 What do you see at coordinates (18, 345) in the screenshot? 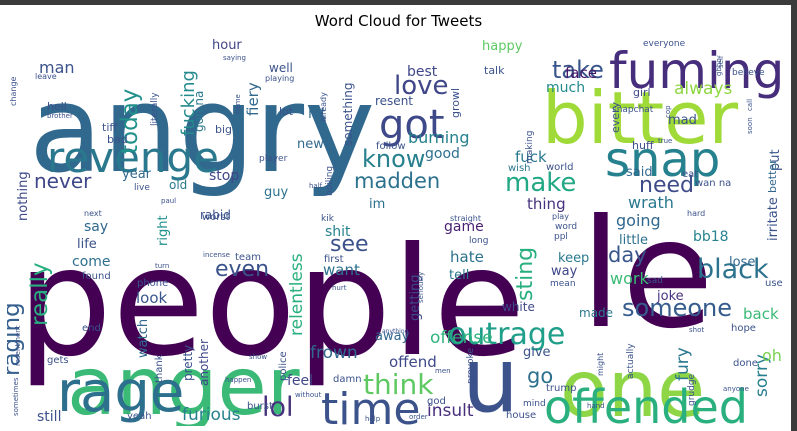
I see `word-resentment: resentment` at bounding box center [18, 345].